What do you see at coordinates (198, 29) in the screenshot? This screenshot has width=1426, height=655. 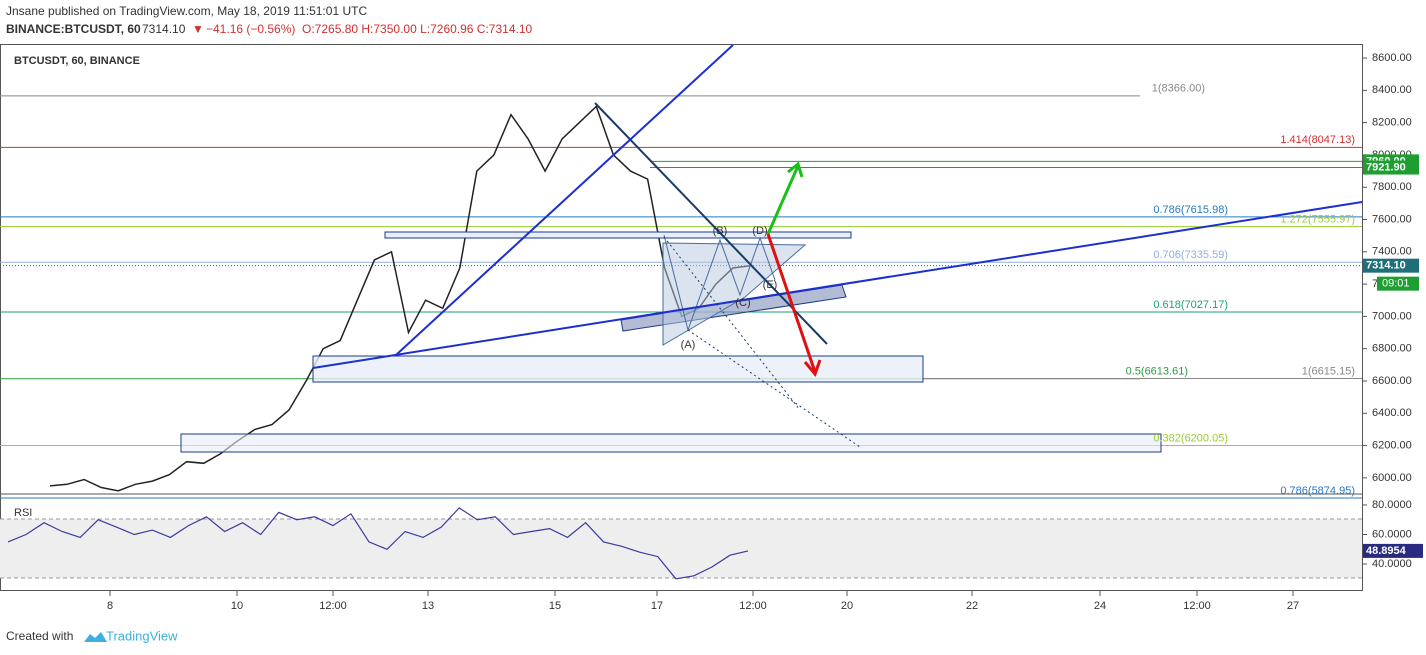 I see `down-arrow: ▼` at bounding box center [198, 29].